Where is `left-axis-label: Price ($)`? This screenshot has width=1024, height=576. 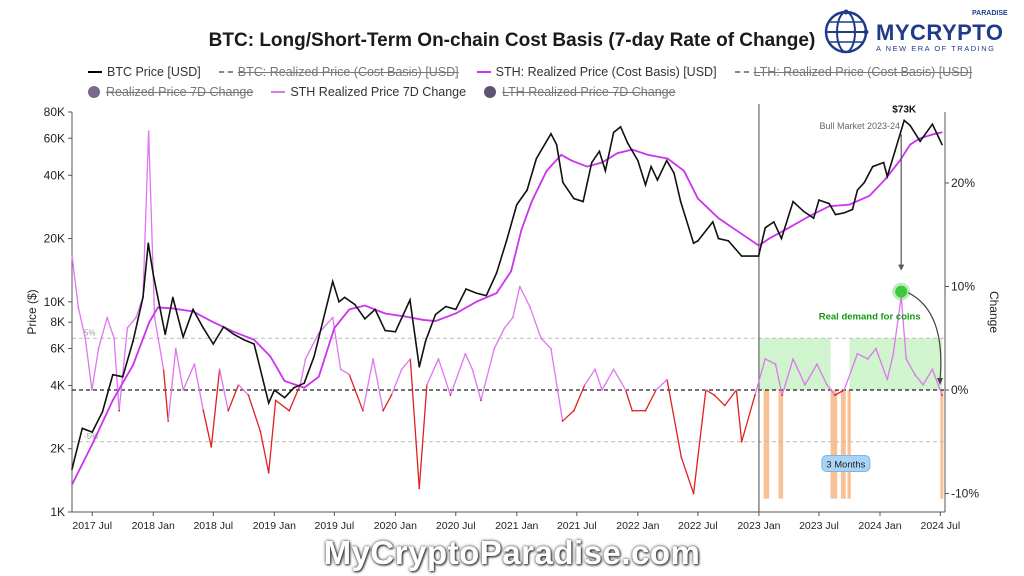 left-axis-label: Price ($) is located at coordinates (32, 311).